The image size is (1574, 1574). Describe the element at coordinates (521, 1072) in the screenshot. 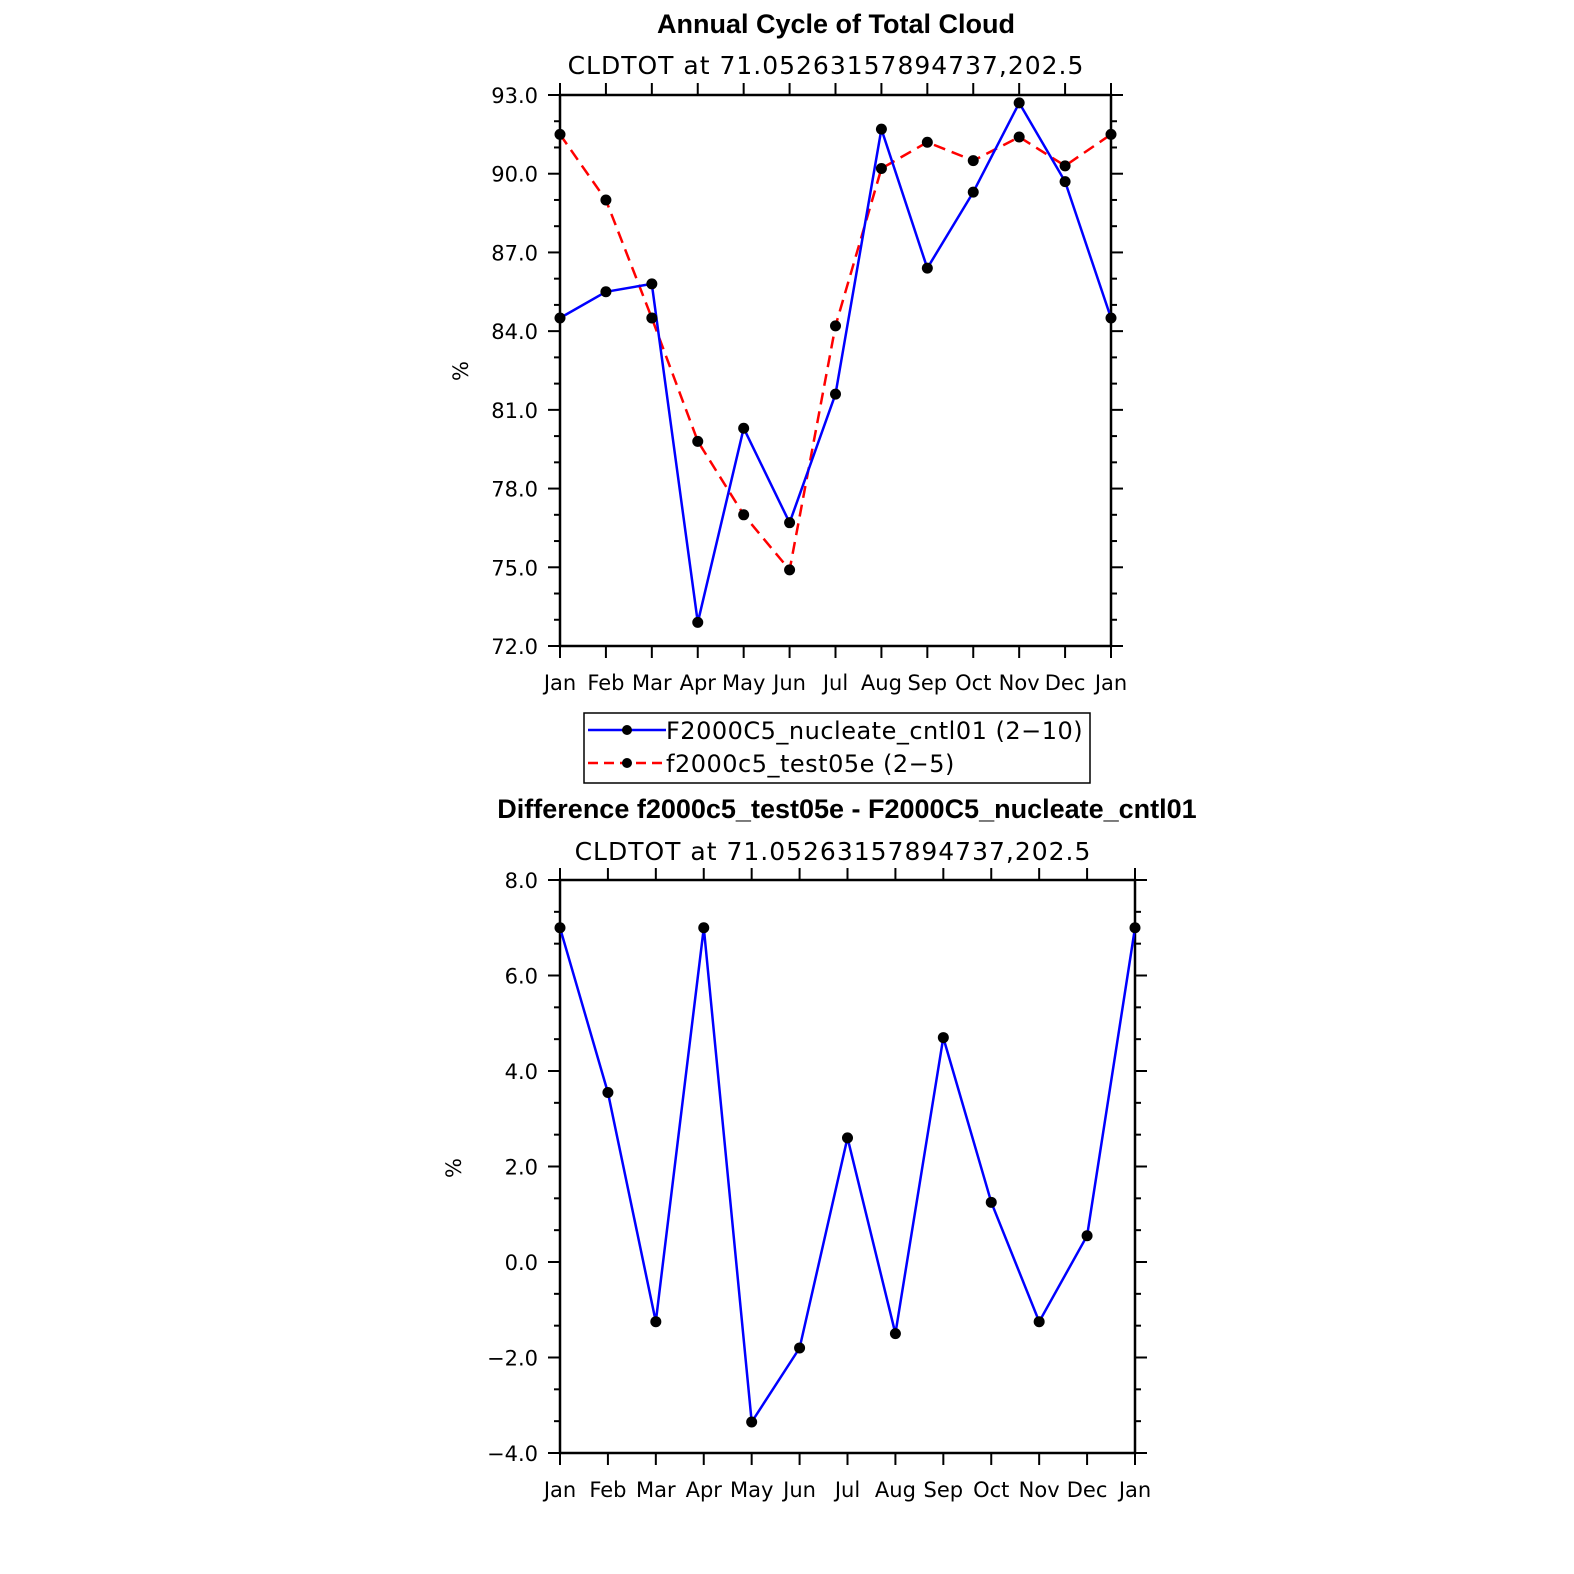

I see `y-tick-label: 4.0` at that location.